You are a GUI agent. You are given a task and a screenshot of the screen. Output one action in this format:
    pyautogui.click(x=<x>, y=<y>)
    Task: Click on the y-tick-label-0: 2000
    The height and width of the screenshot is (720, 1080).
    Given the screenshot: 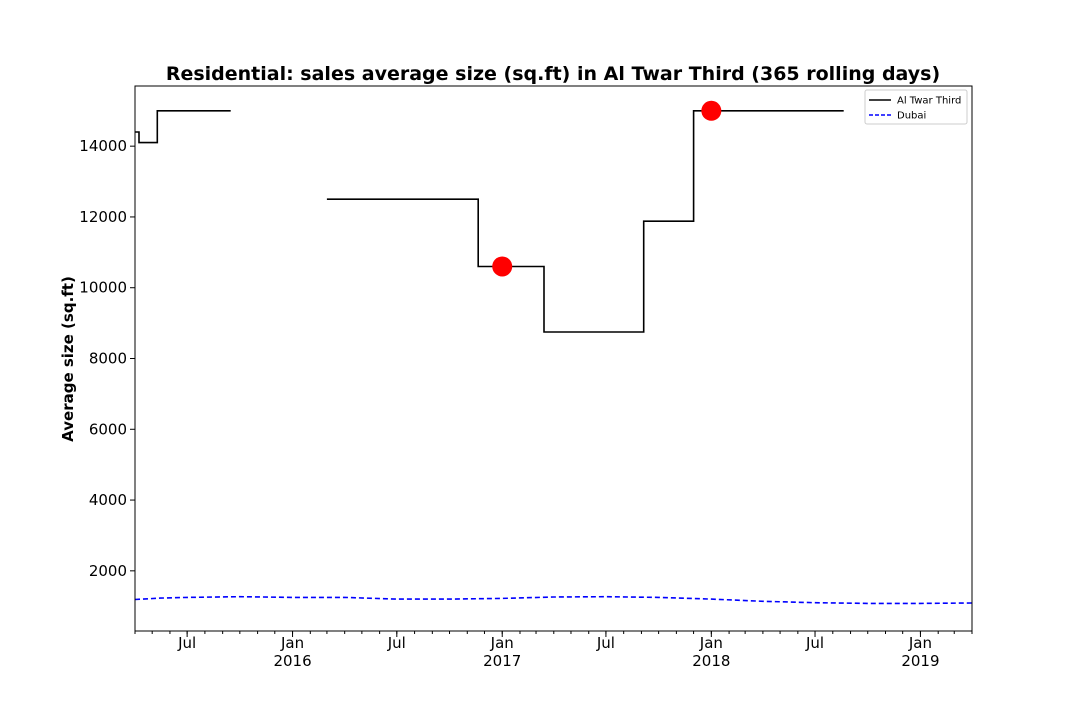 What is the action you would take?
    pyautogui.click(x=108, y=571)
    